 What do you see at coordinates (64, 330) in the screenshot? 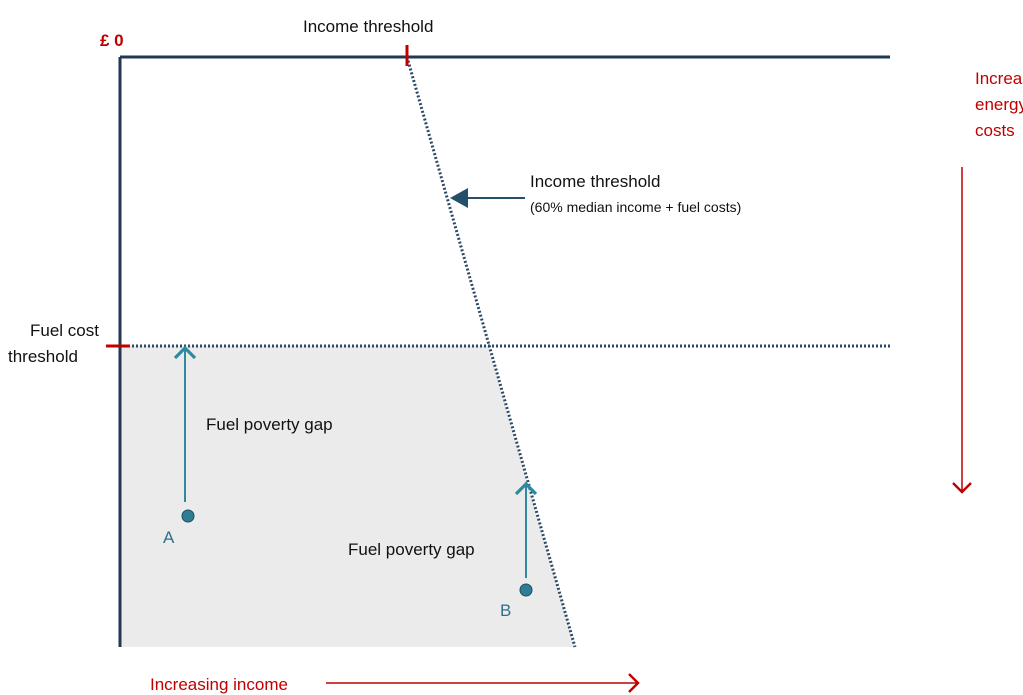
I see `fuel-cost-label: Fuel cost` at bounding box center [64, 330].